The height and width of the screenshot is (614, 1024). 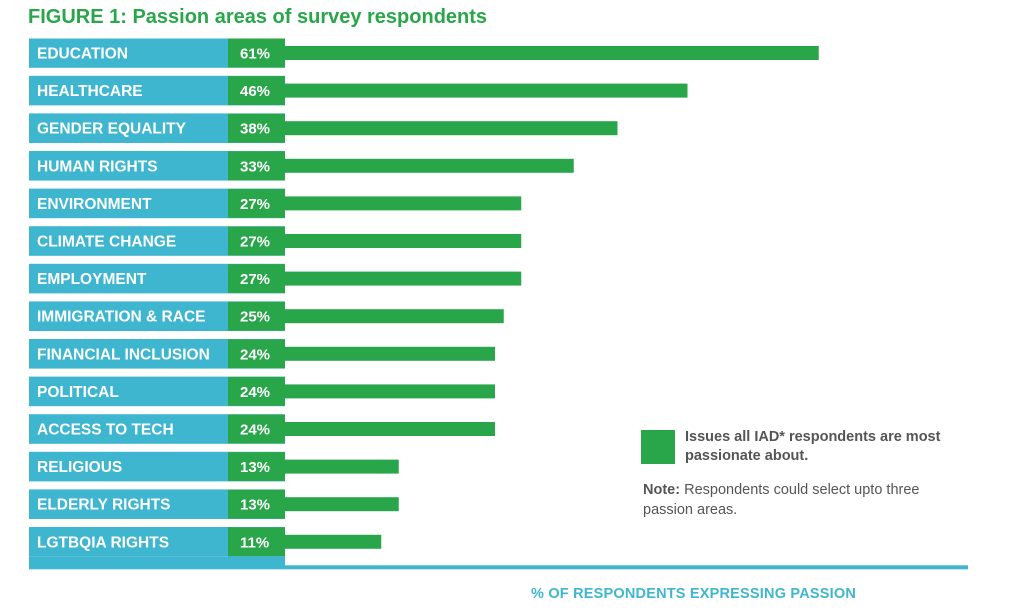 I want to click on category-label: ENVIRONMENT, so click(x=94, y=204).